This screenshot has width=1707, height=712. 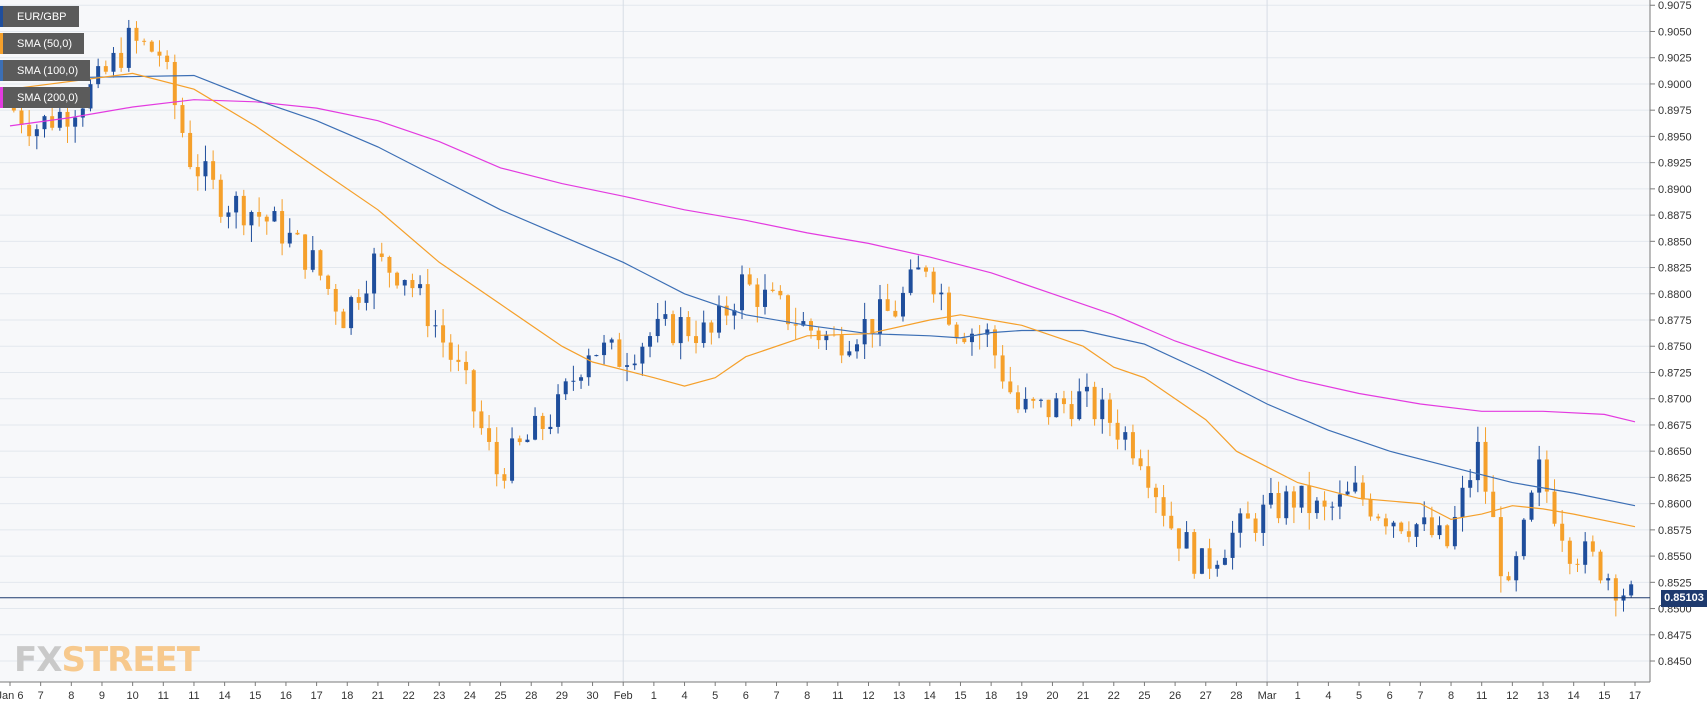 I want to click on x-tick-label: Feb, so click(x=623, y=696).